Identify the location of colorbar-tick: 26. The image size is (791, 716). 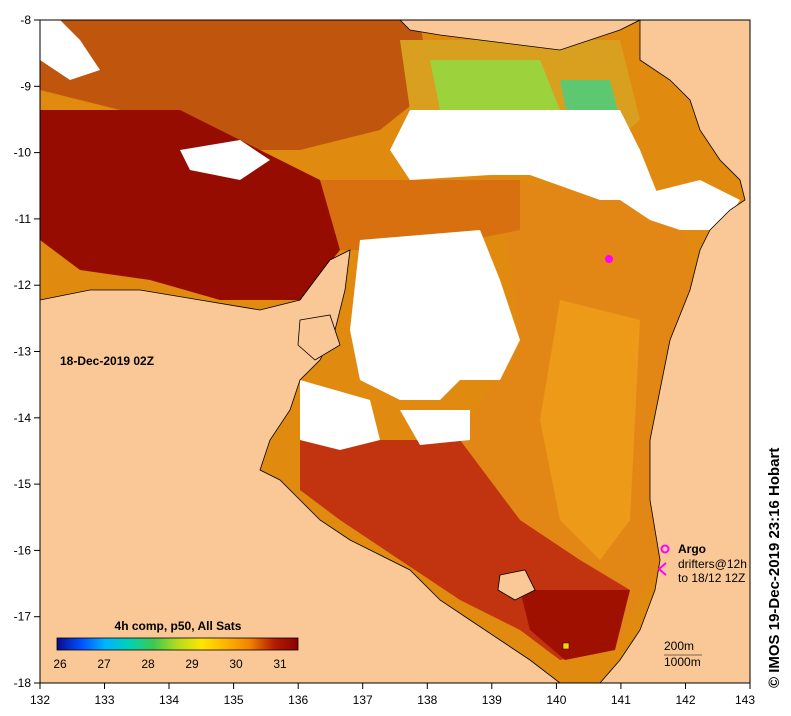
(60, 664).